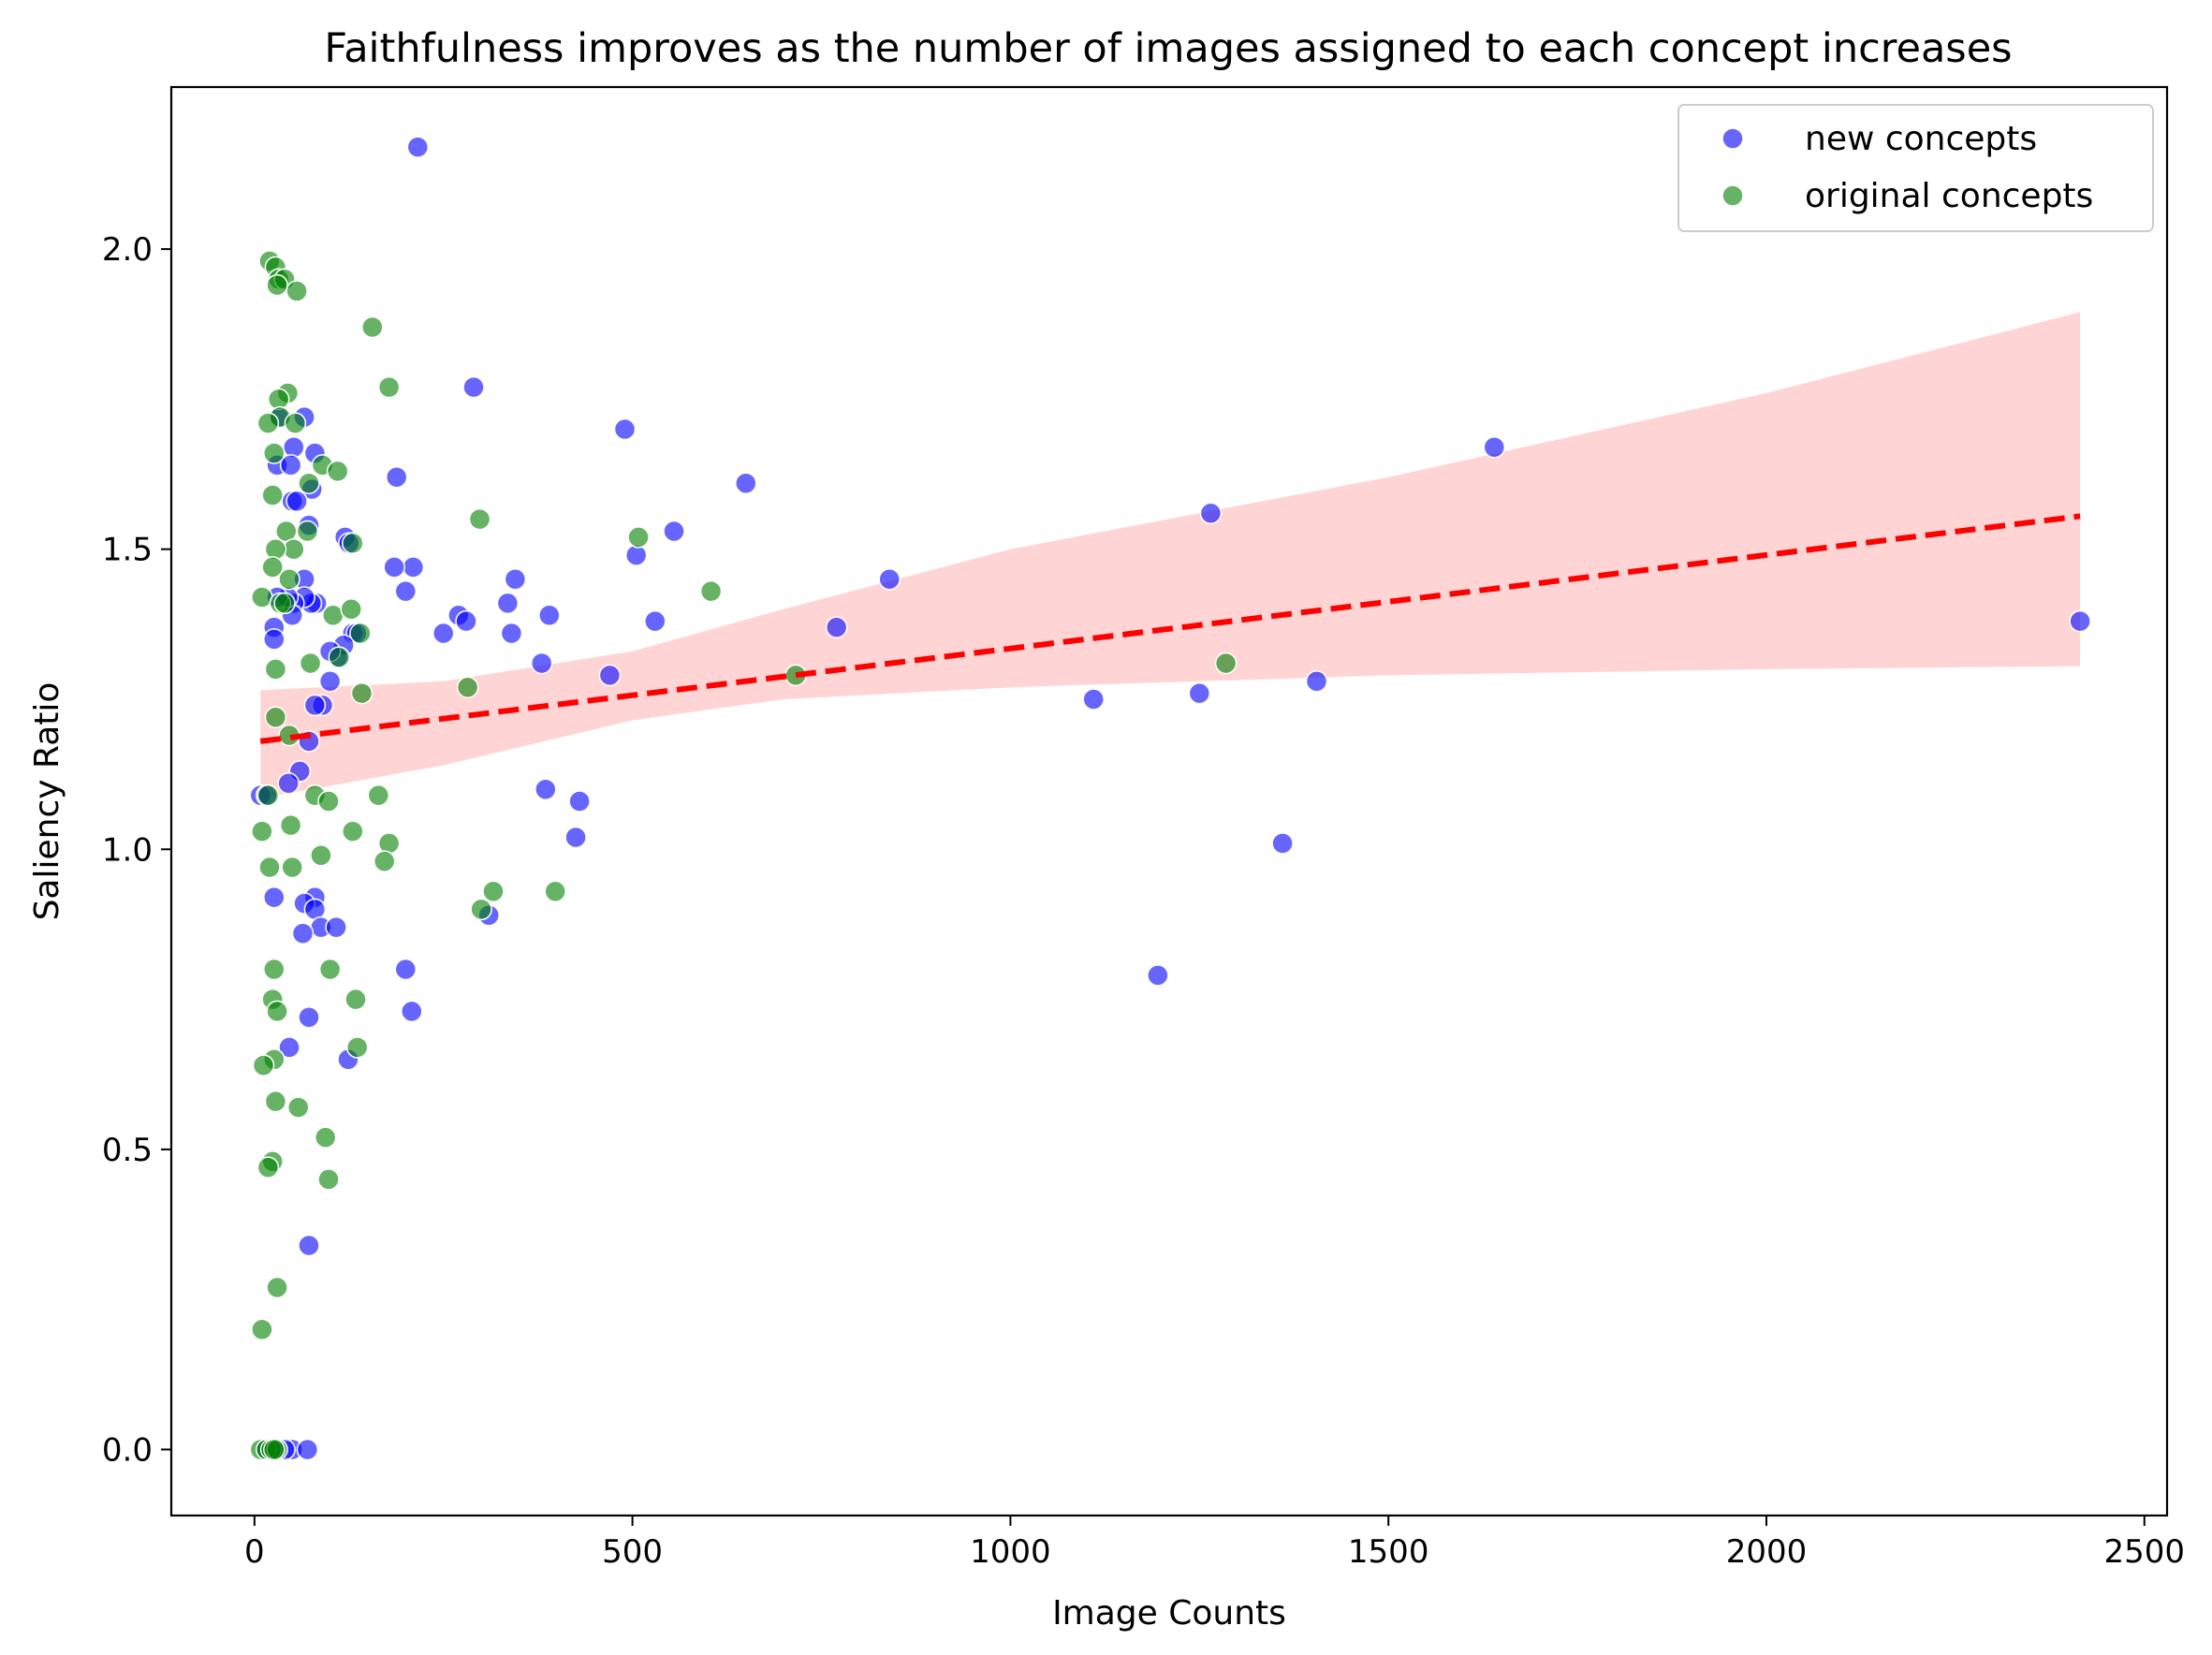 This screenshot has height=1655, width=2212. I want to click on legend: new concepts original concepts, so click(1915, 168).